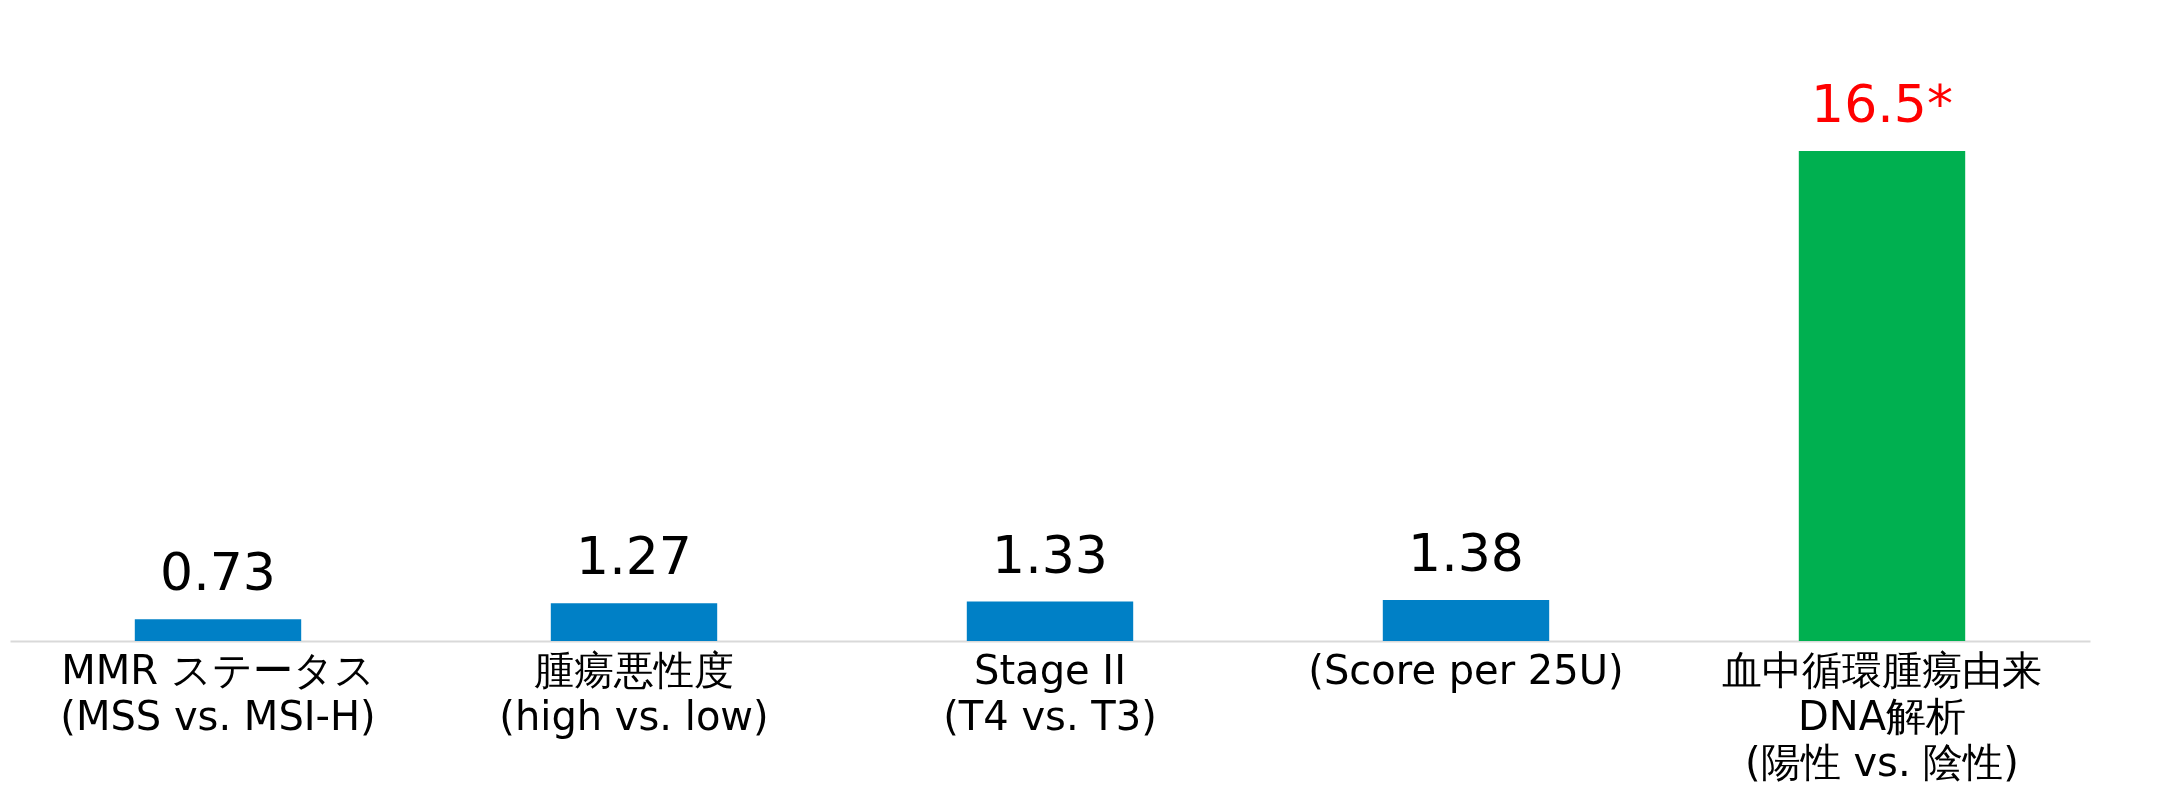 This screenshot has width=2175, height=794. What do you see at coordinates (634, 556) in the screenshot?
I see `data-label: 1.27` at bounding box center [634, 556].